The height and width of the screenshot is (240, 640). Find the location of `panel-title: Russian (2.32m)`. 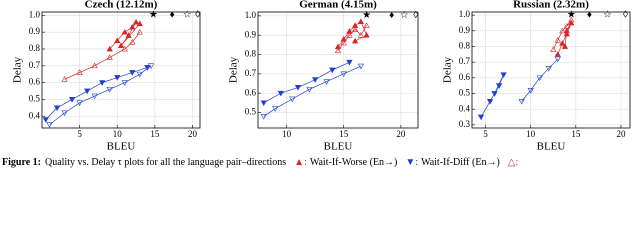

panel-title: Russian (2.32m) is located at coordinates (551, 5).